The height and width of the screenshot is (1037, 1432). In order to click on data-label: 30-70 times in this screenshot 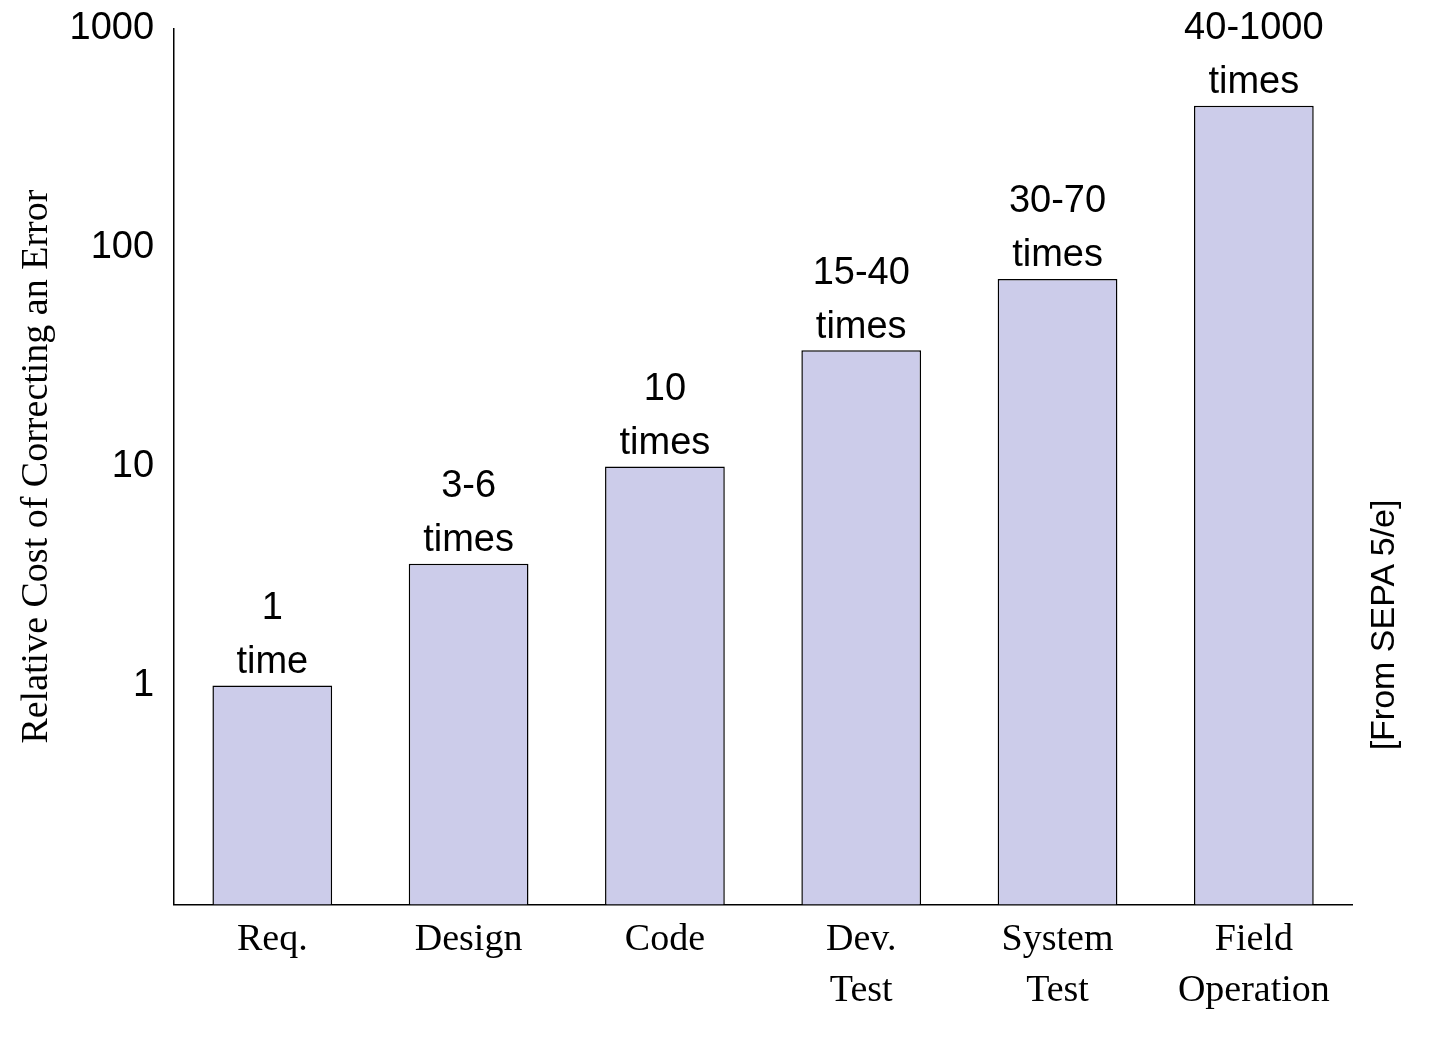, I will do `click(1057, 226)`.